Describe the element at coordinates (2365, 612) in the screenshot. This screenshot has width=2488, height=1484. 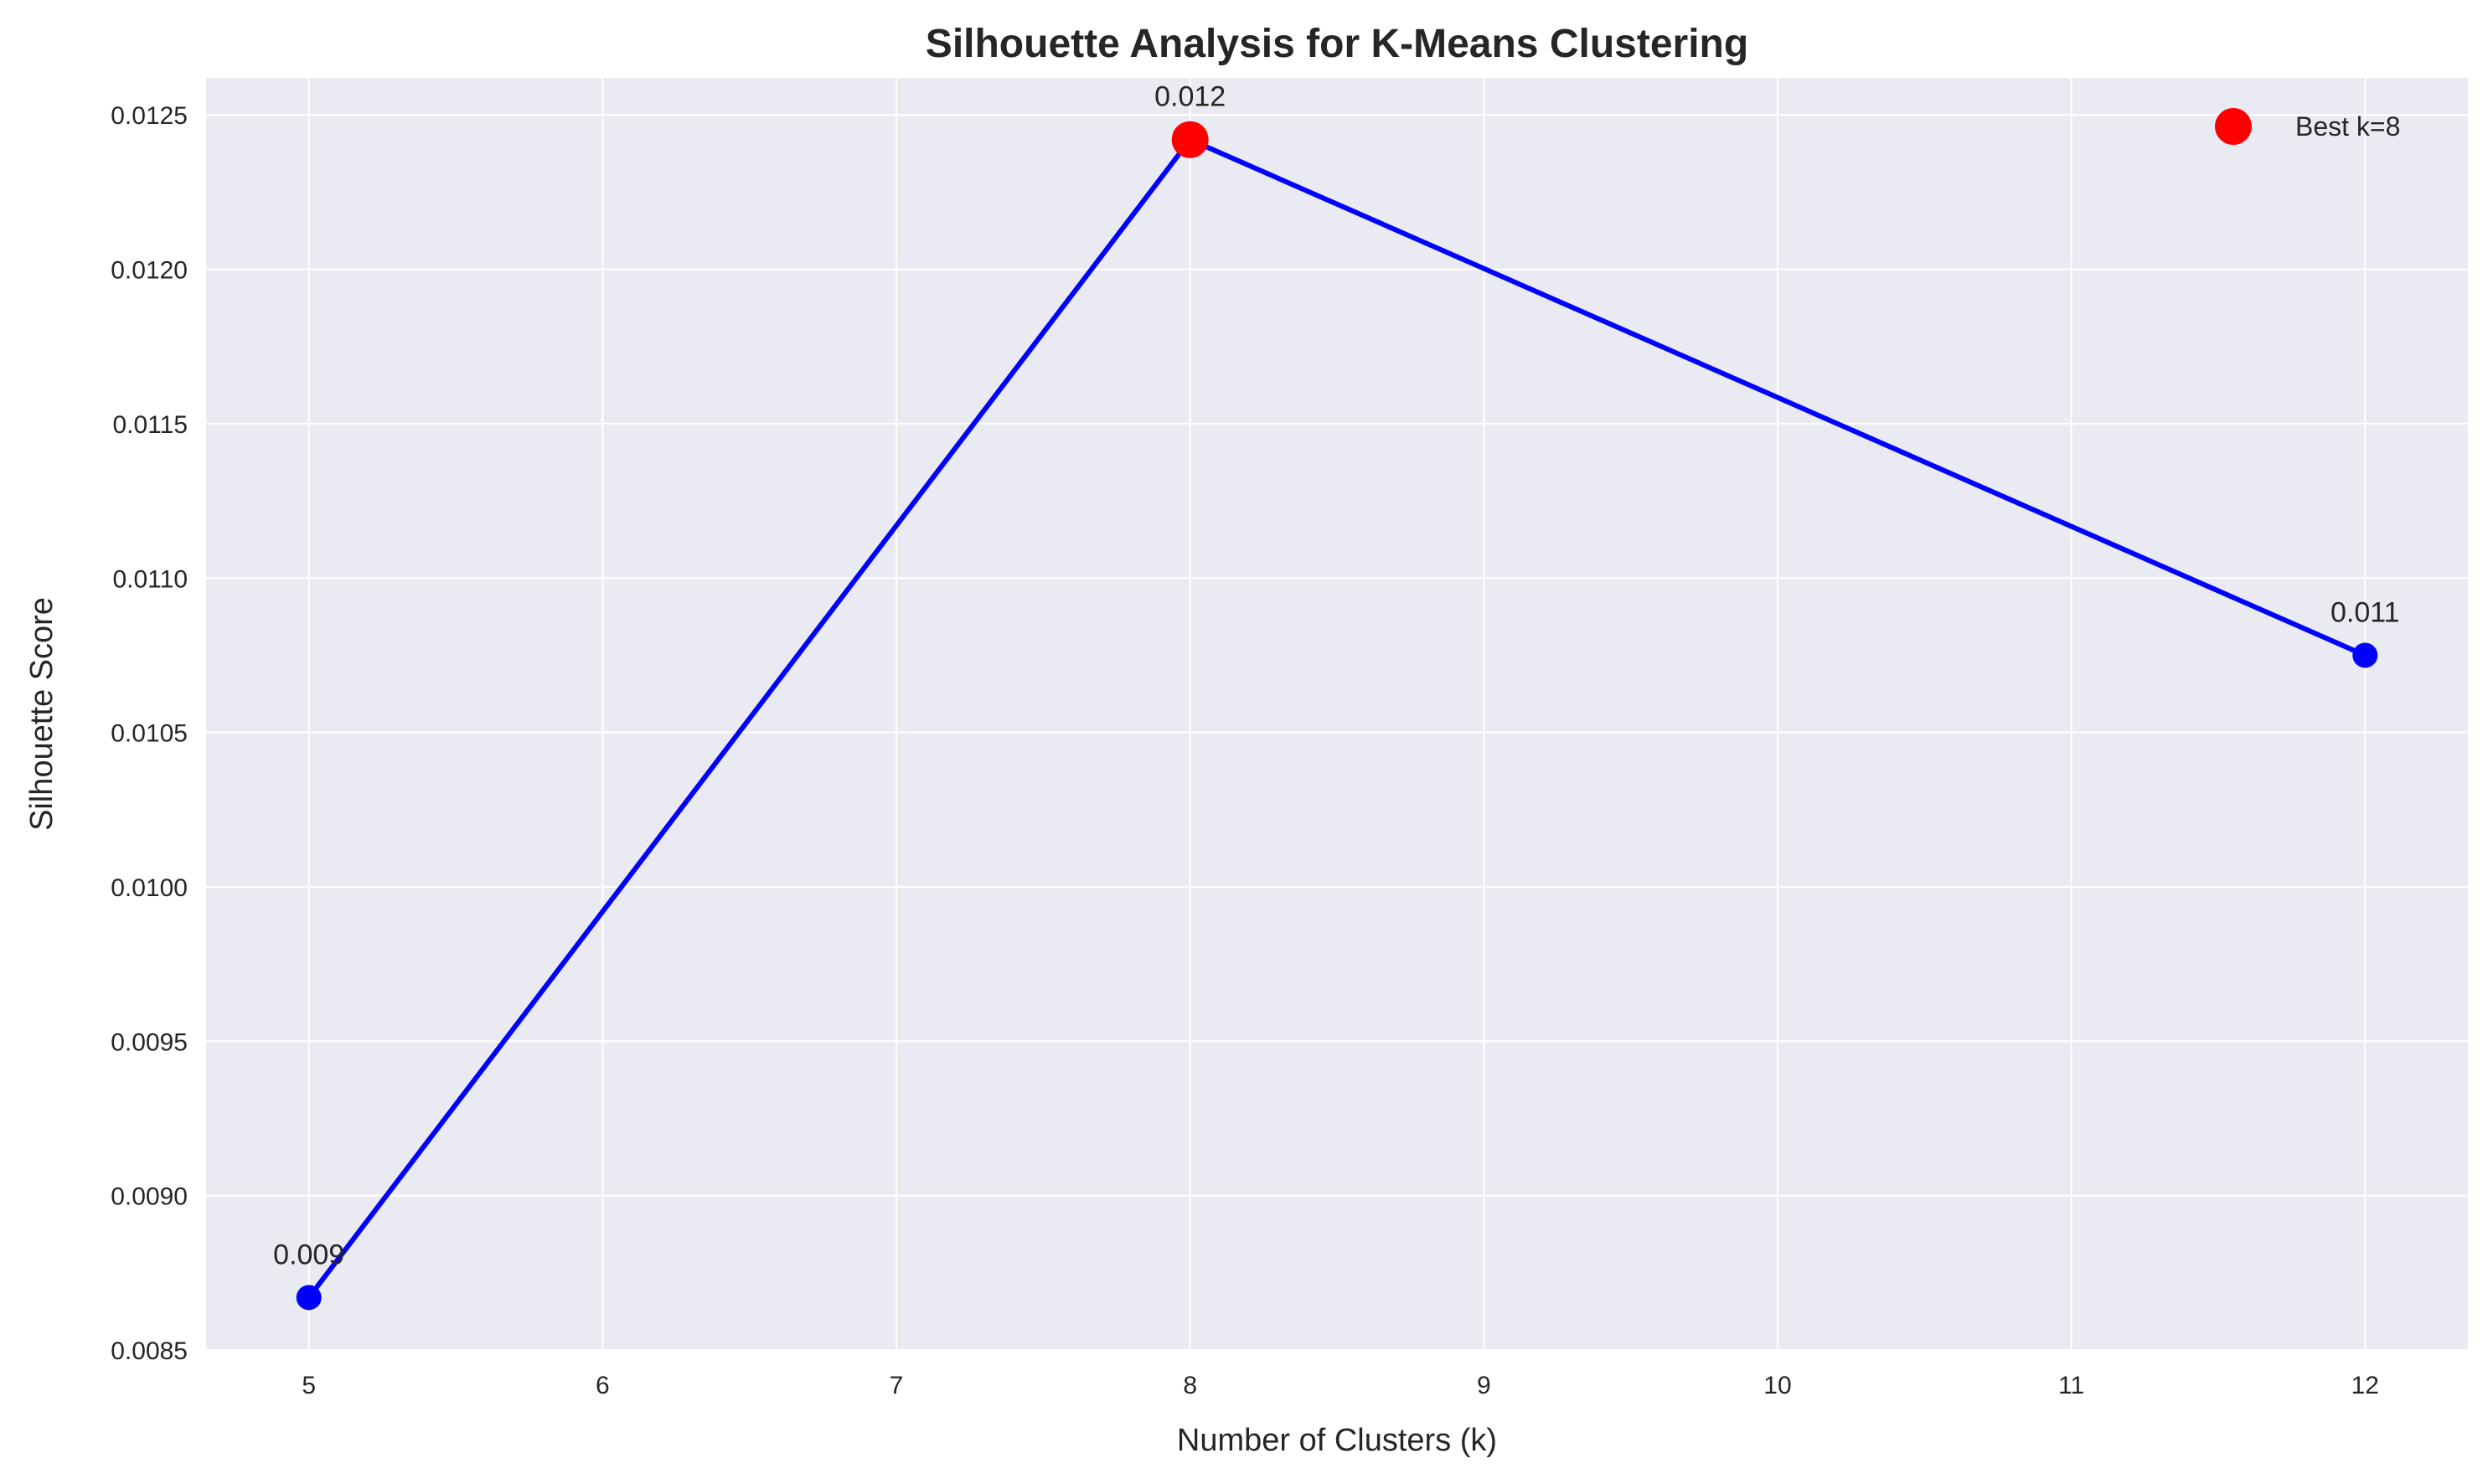
I see `data-label: 0.011` at that location.